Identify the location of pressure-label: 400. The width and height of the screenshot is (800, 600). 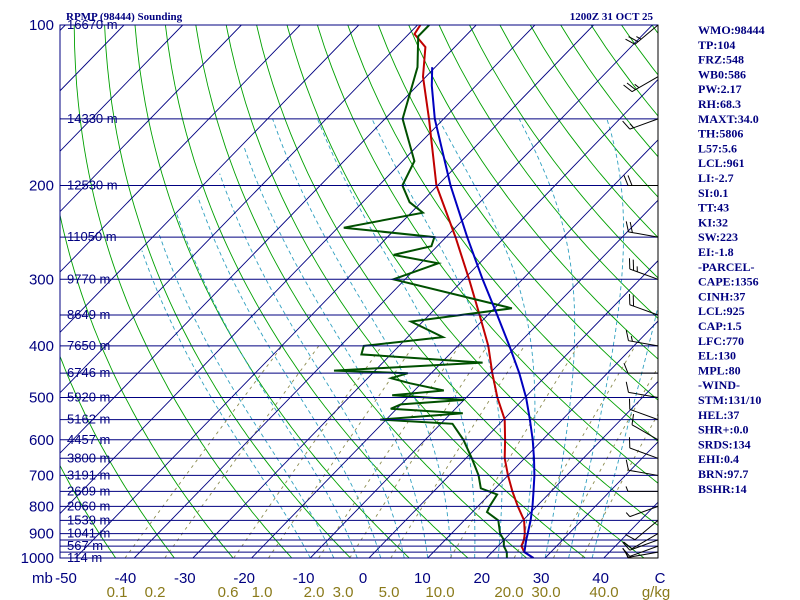
(41, 346).